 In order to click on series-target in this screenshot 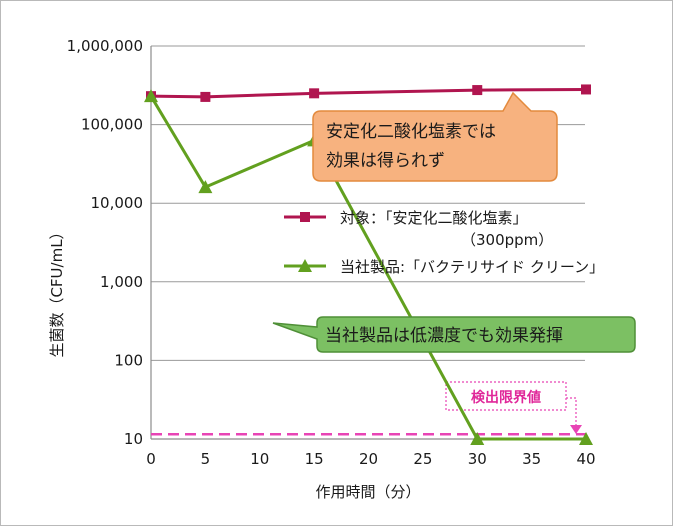, I will do `click(368, 93)`.